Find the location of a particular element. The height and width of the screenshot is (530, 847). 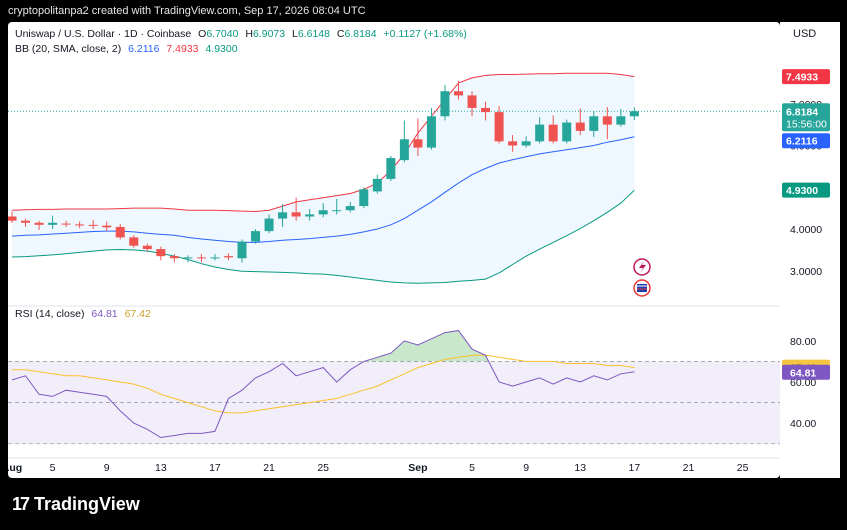

price-axis-background is located at coordinates (810, 250).